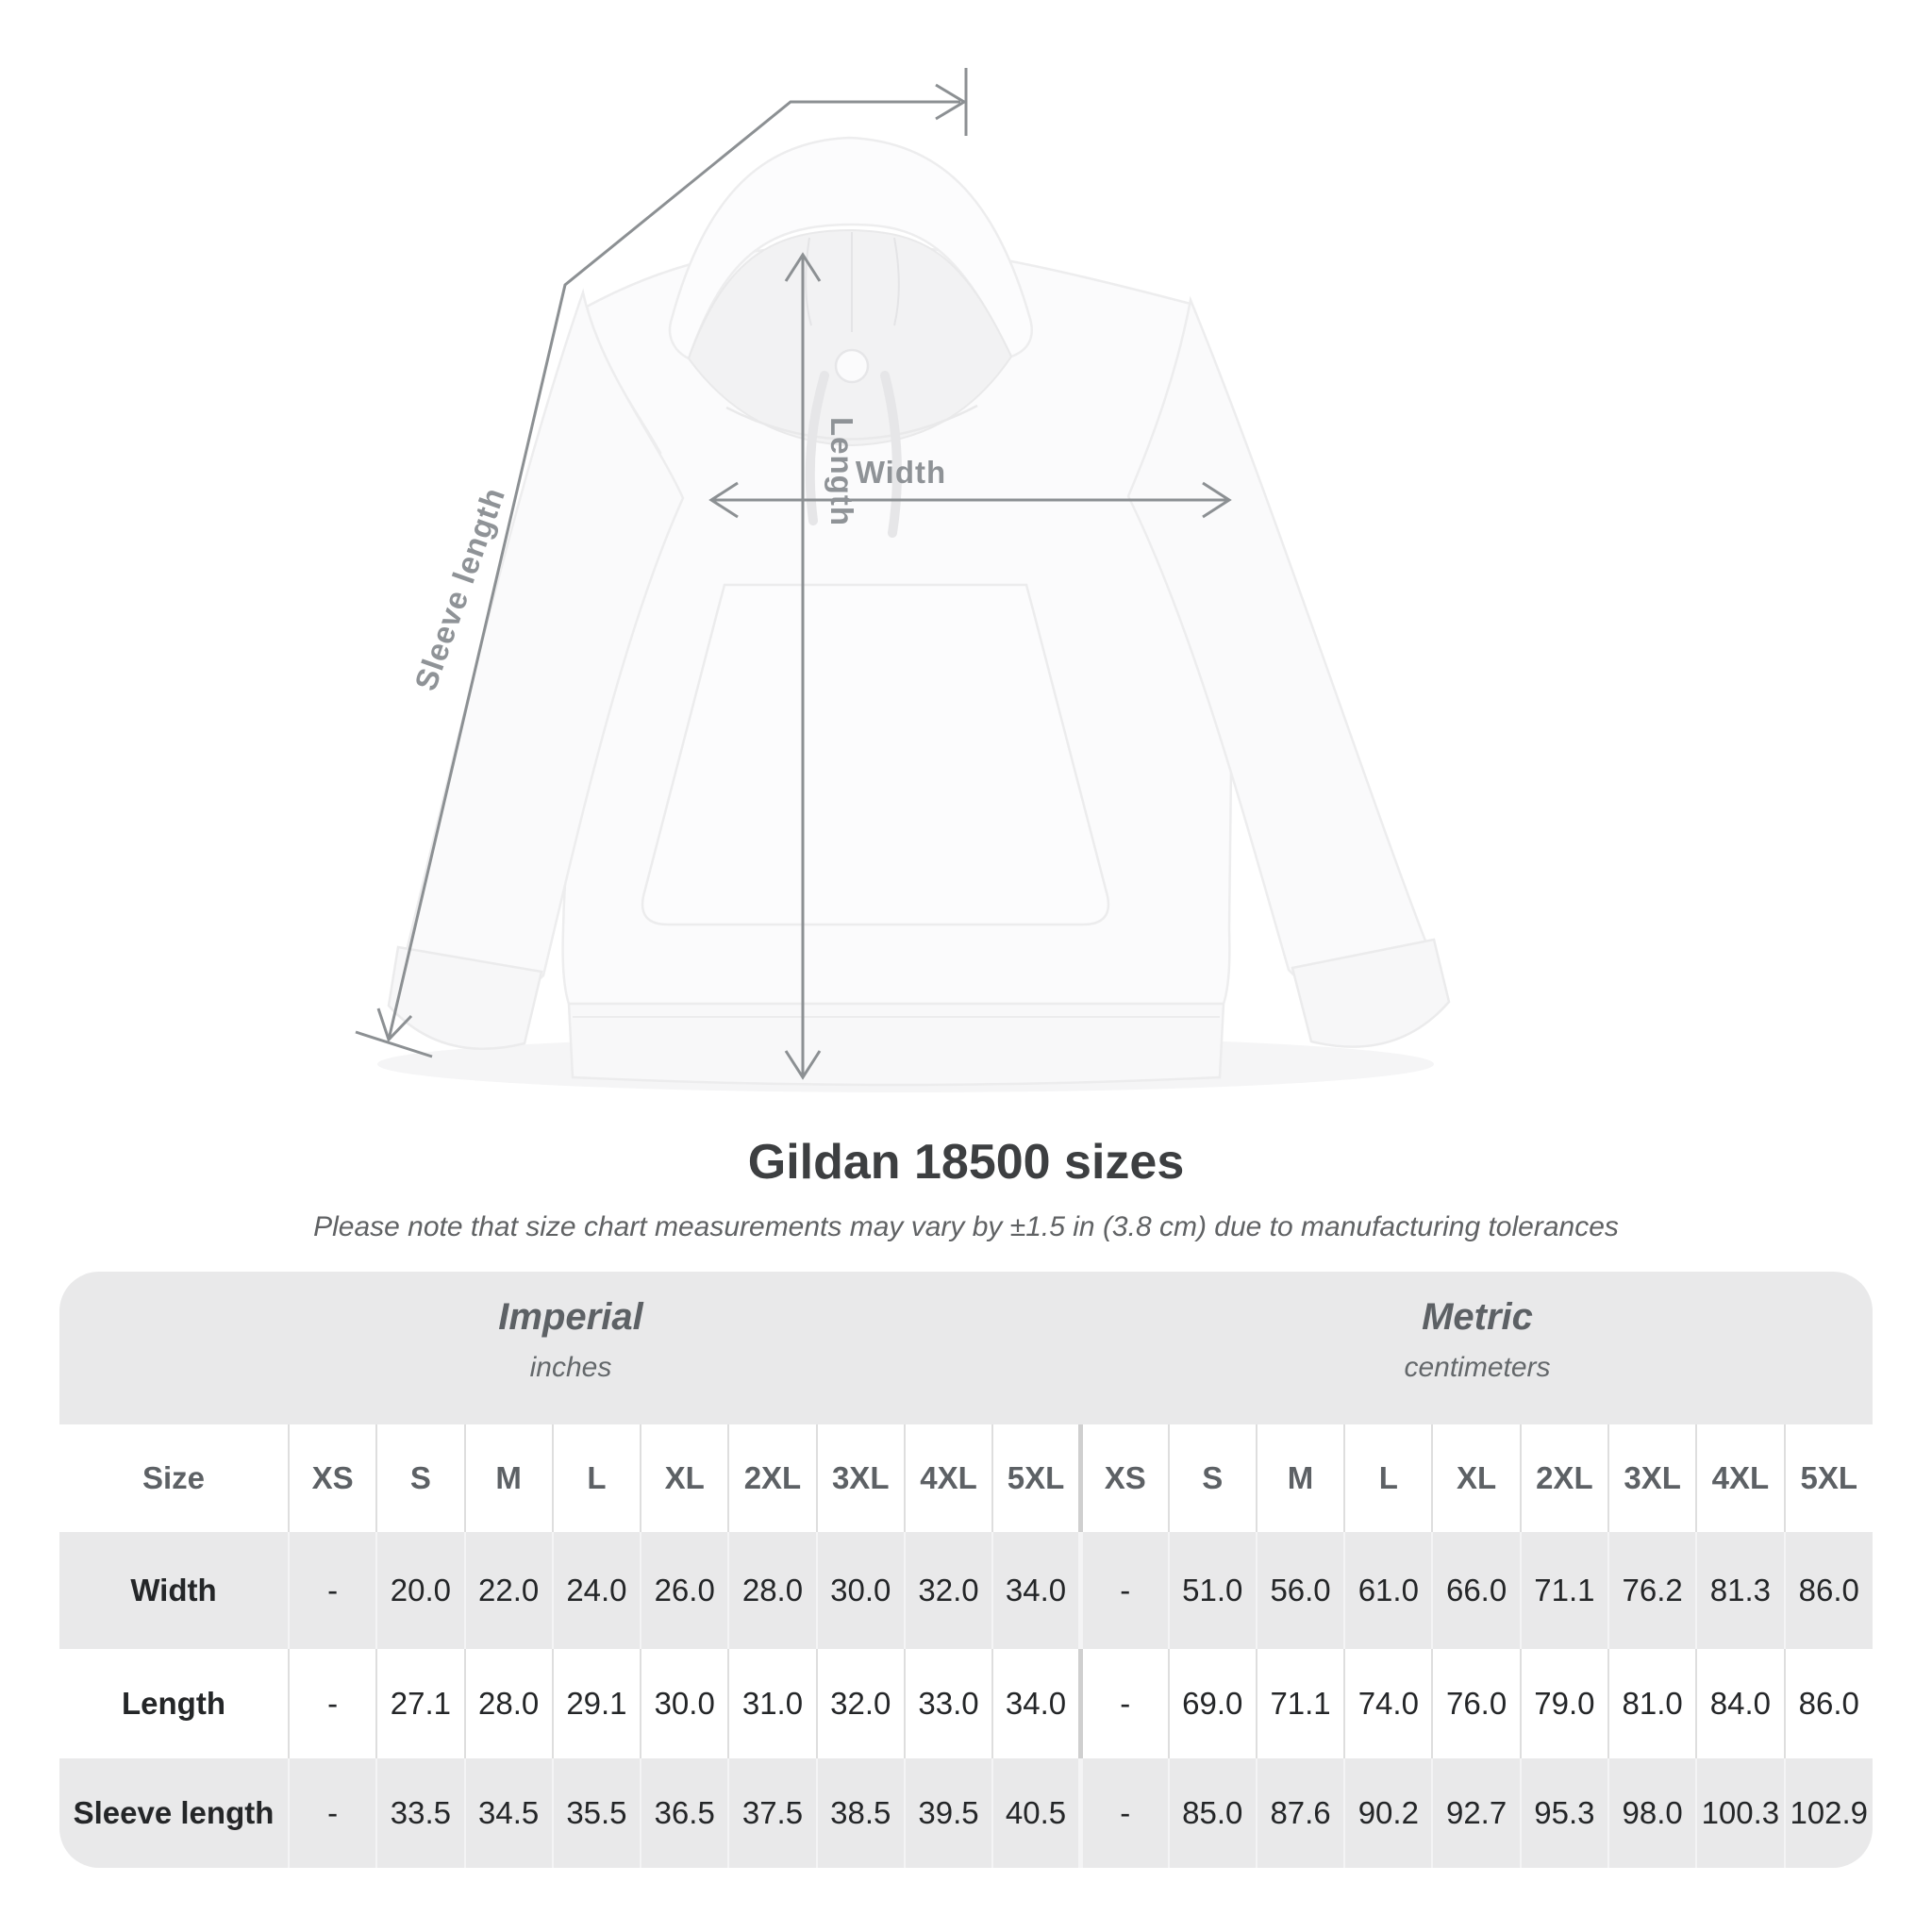 The image size is (1932, 1932). What do you see at coordinates (1036, 1591) in the screenshot?
I see `table-cell: 34.0` at bounding box center [1036, 1591].